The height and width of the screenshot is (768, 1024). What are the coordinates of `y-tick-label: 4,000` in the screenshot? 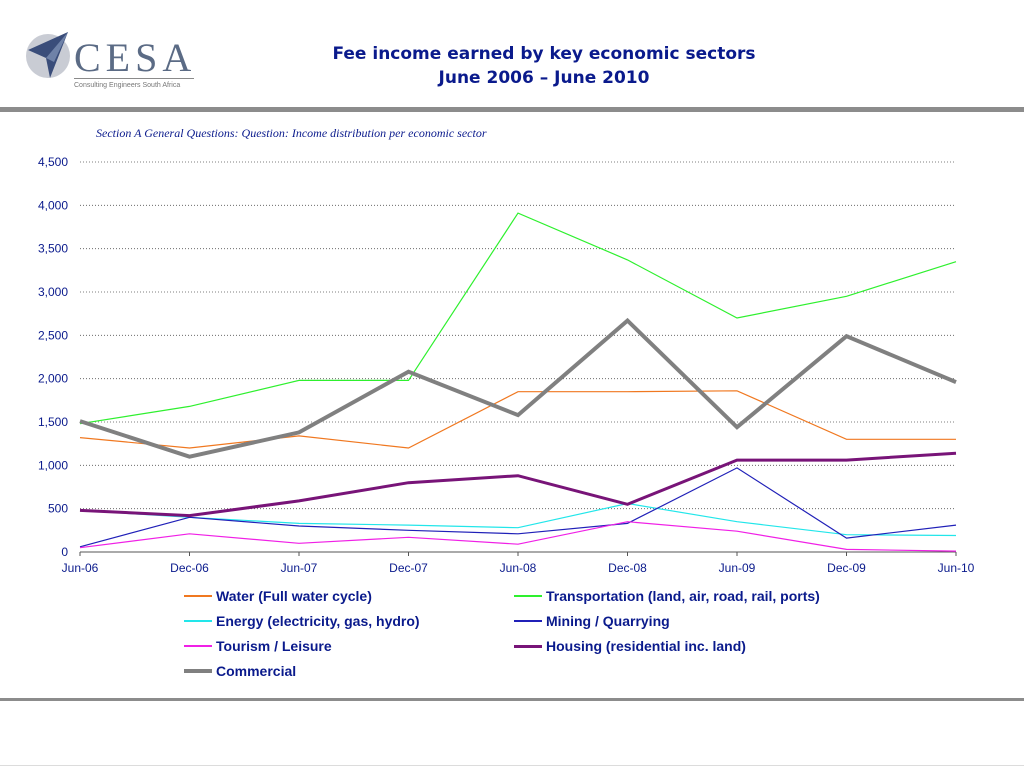 It's located at (53, 205).